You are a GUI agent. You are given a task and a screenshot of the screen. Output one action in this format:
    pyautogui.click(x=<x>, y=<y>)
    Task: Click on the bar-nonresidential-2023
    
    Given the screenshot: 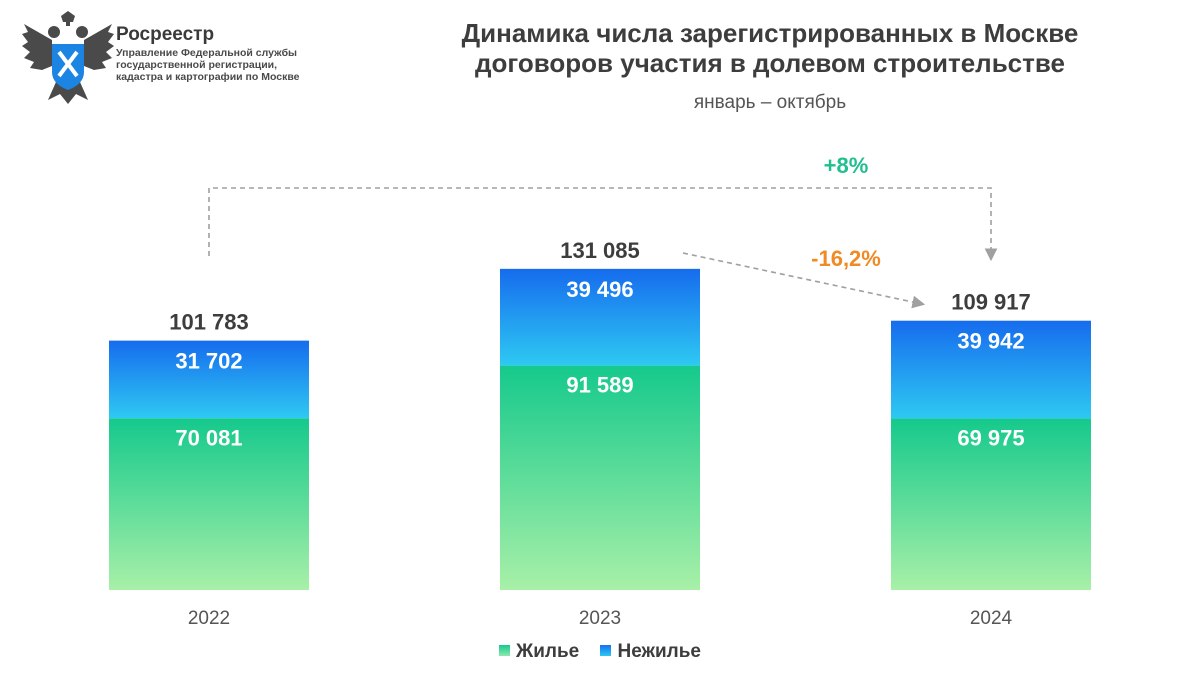 What is the action you would take?
    pyautogui.click(x=600, y=317)
    